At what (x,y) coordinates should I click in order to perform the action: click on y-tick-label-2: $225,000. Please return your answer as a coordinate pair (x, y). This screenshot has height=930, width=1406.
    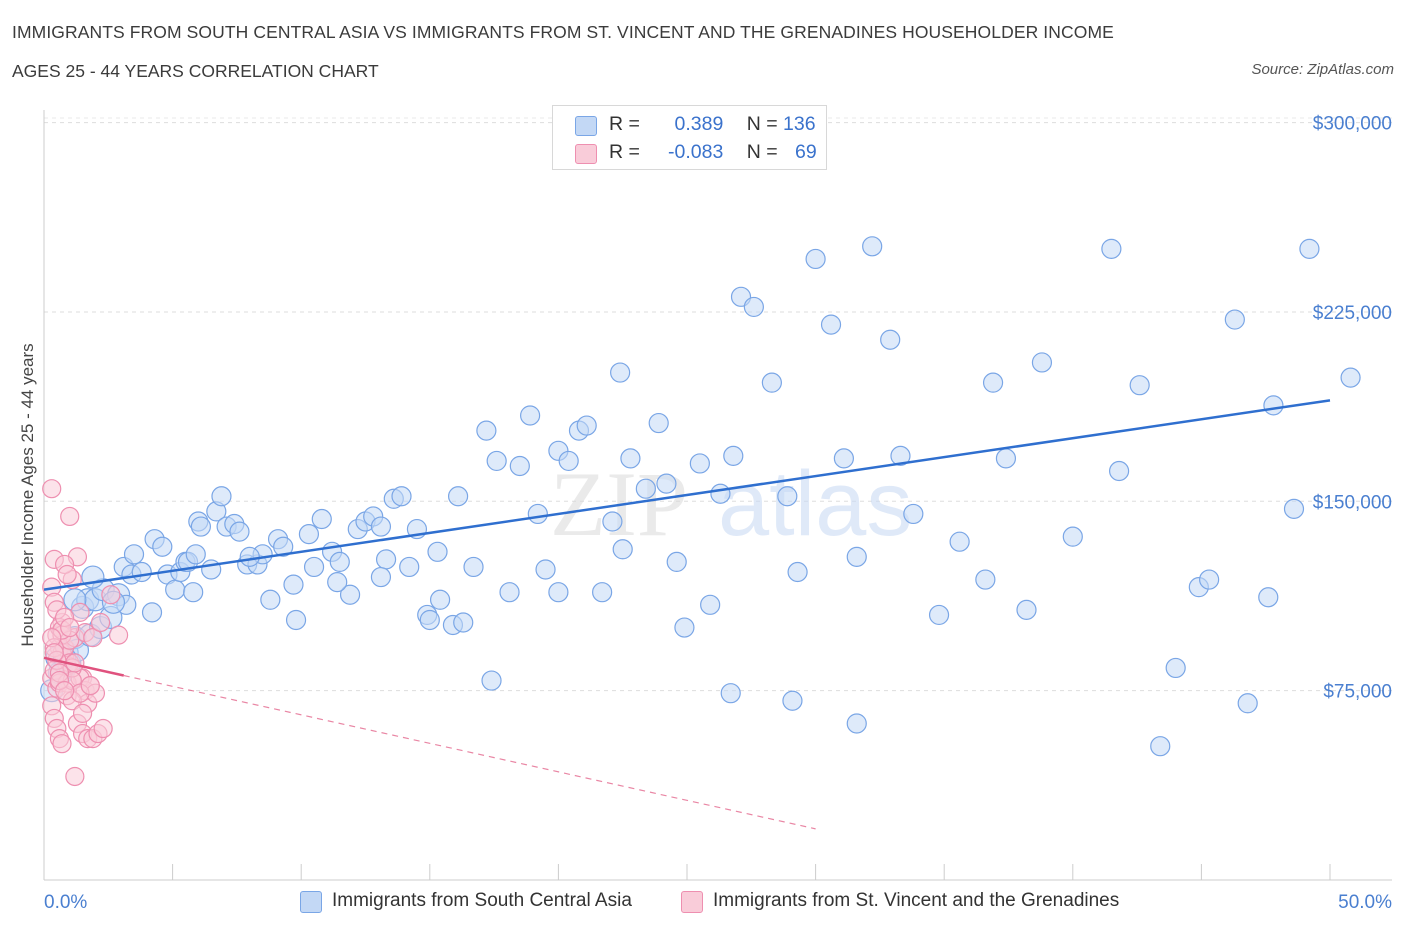
    Looking at the image, I should click on (1352, 313).